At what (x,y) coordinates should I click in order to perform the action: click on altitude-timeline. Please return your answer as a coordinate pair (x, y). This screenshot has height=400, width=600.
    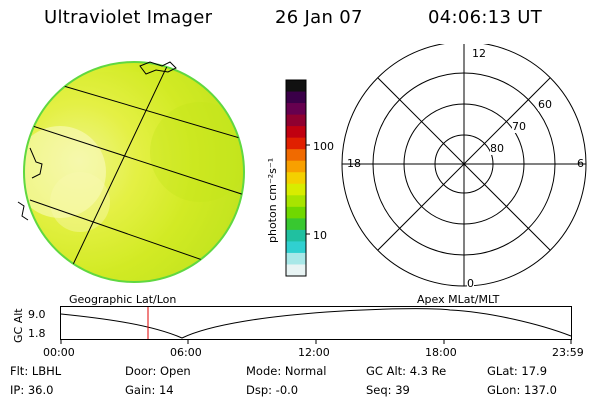
    Looking at the image, I should click on (316, 325).